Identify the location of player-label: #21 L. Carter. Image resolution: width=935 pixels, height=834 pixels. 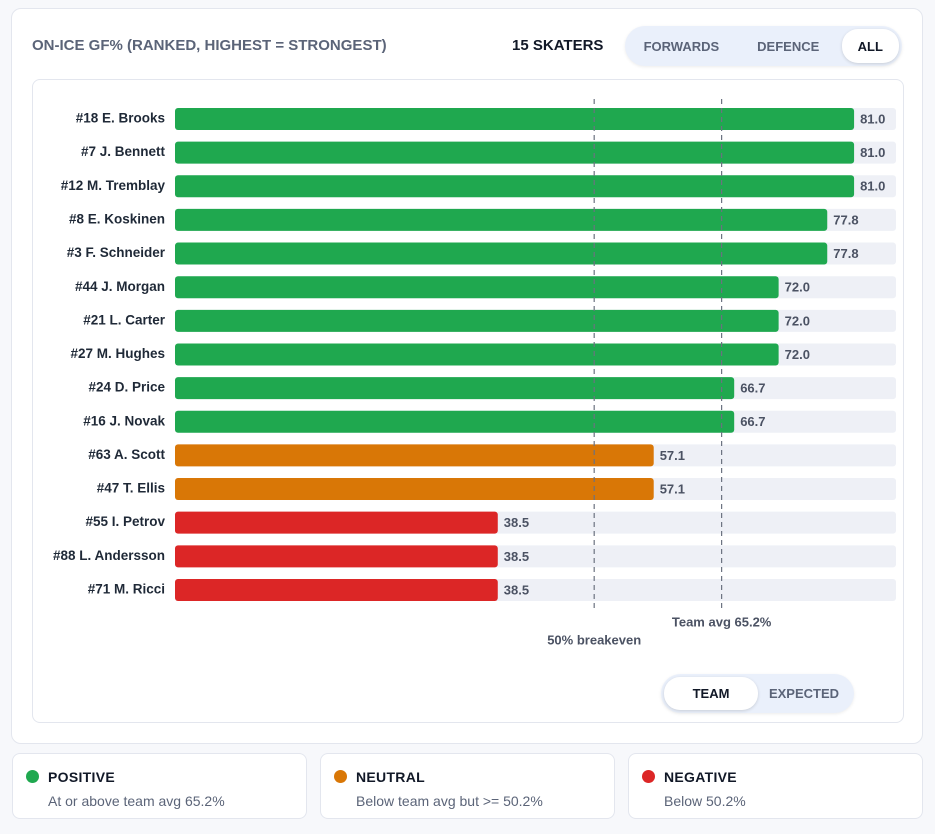
(124, 319).